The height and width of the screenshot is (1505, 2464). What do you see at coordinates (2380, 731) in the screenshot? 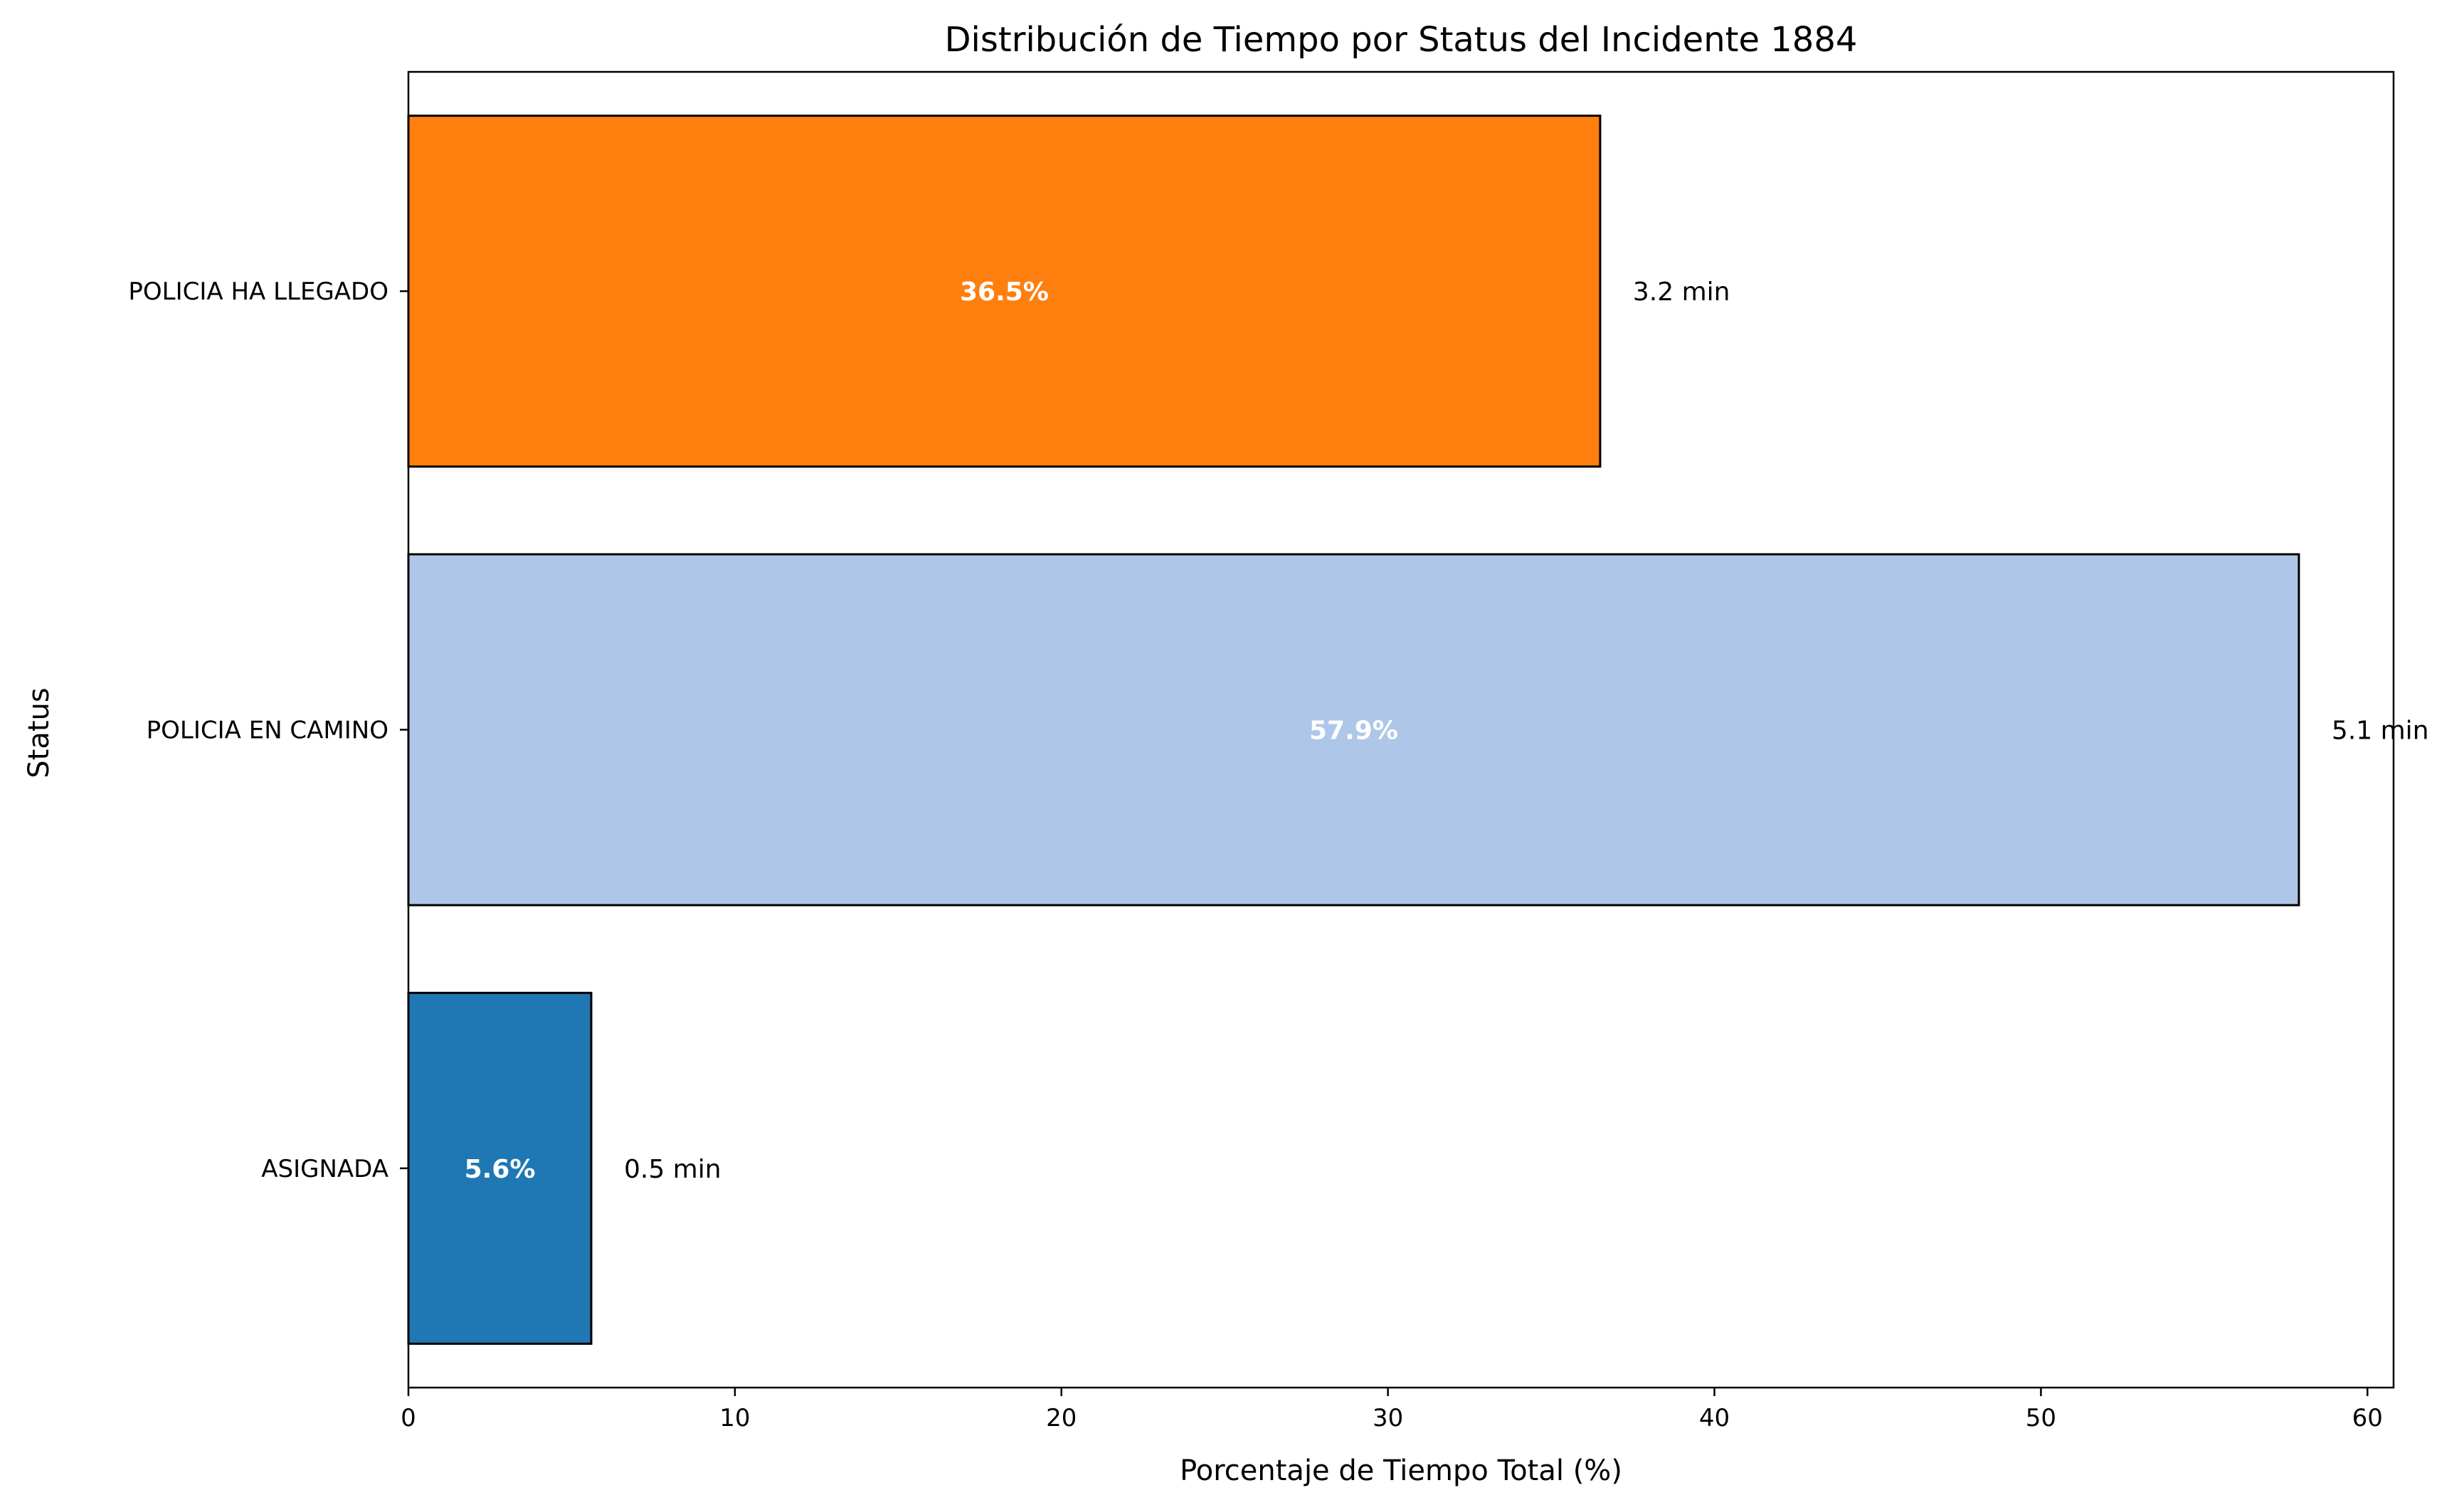
I see `bar-duration-label: 5.1 min` at bounding box center [2380, 731].